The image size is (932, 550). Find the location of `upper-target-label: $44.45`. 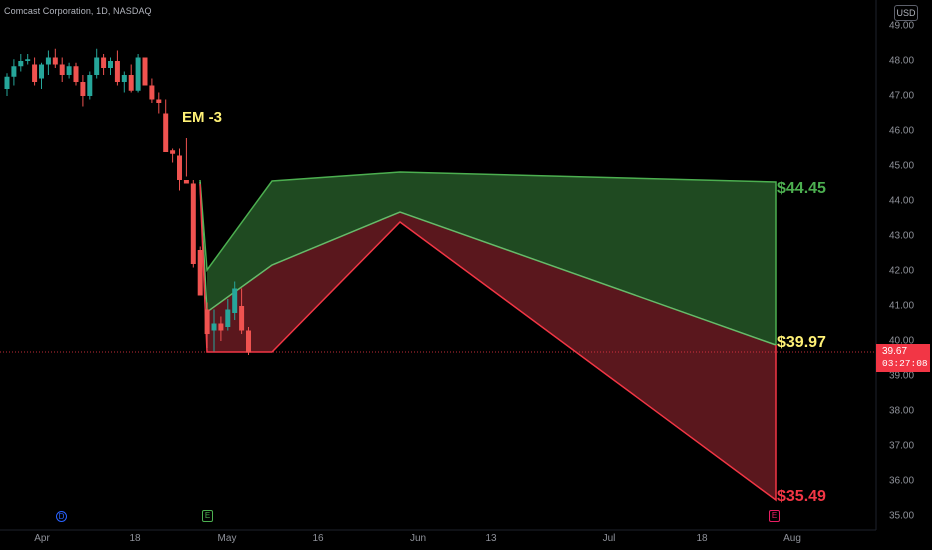

upper-target-label: $44.45 is located at coordinates (801, 188).